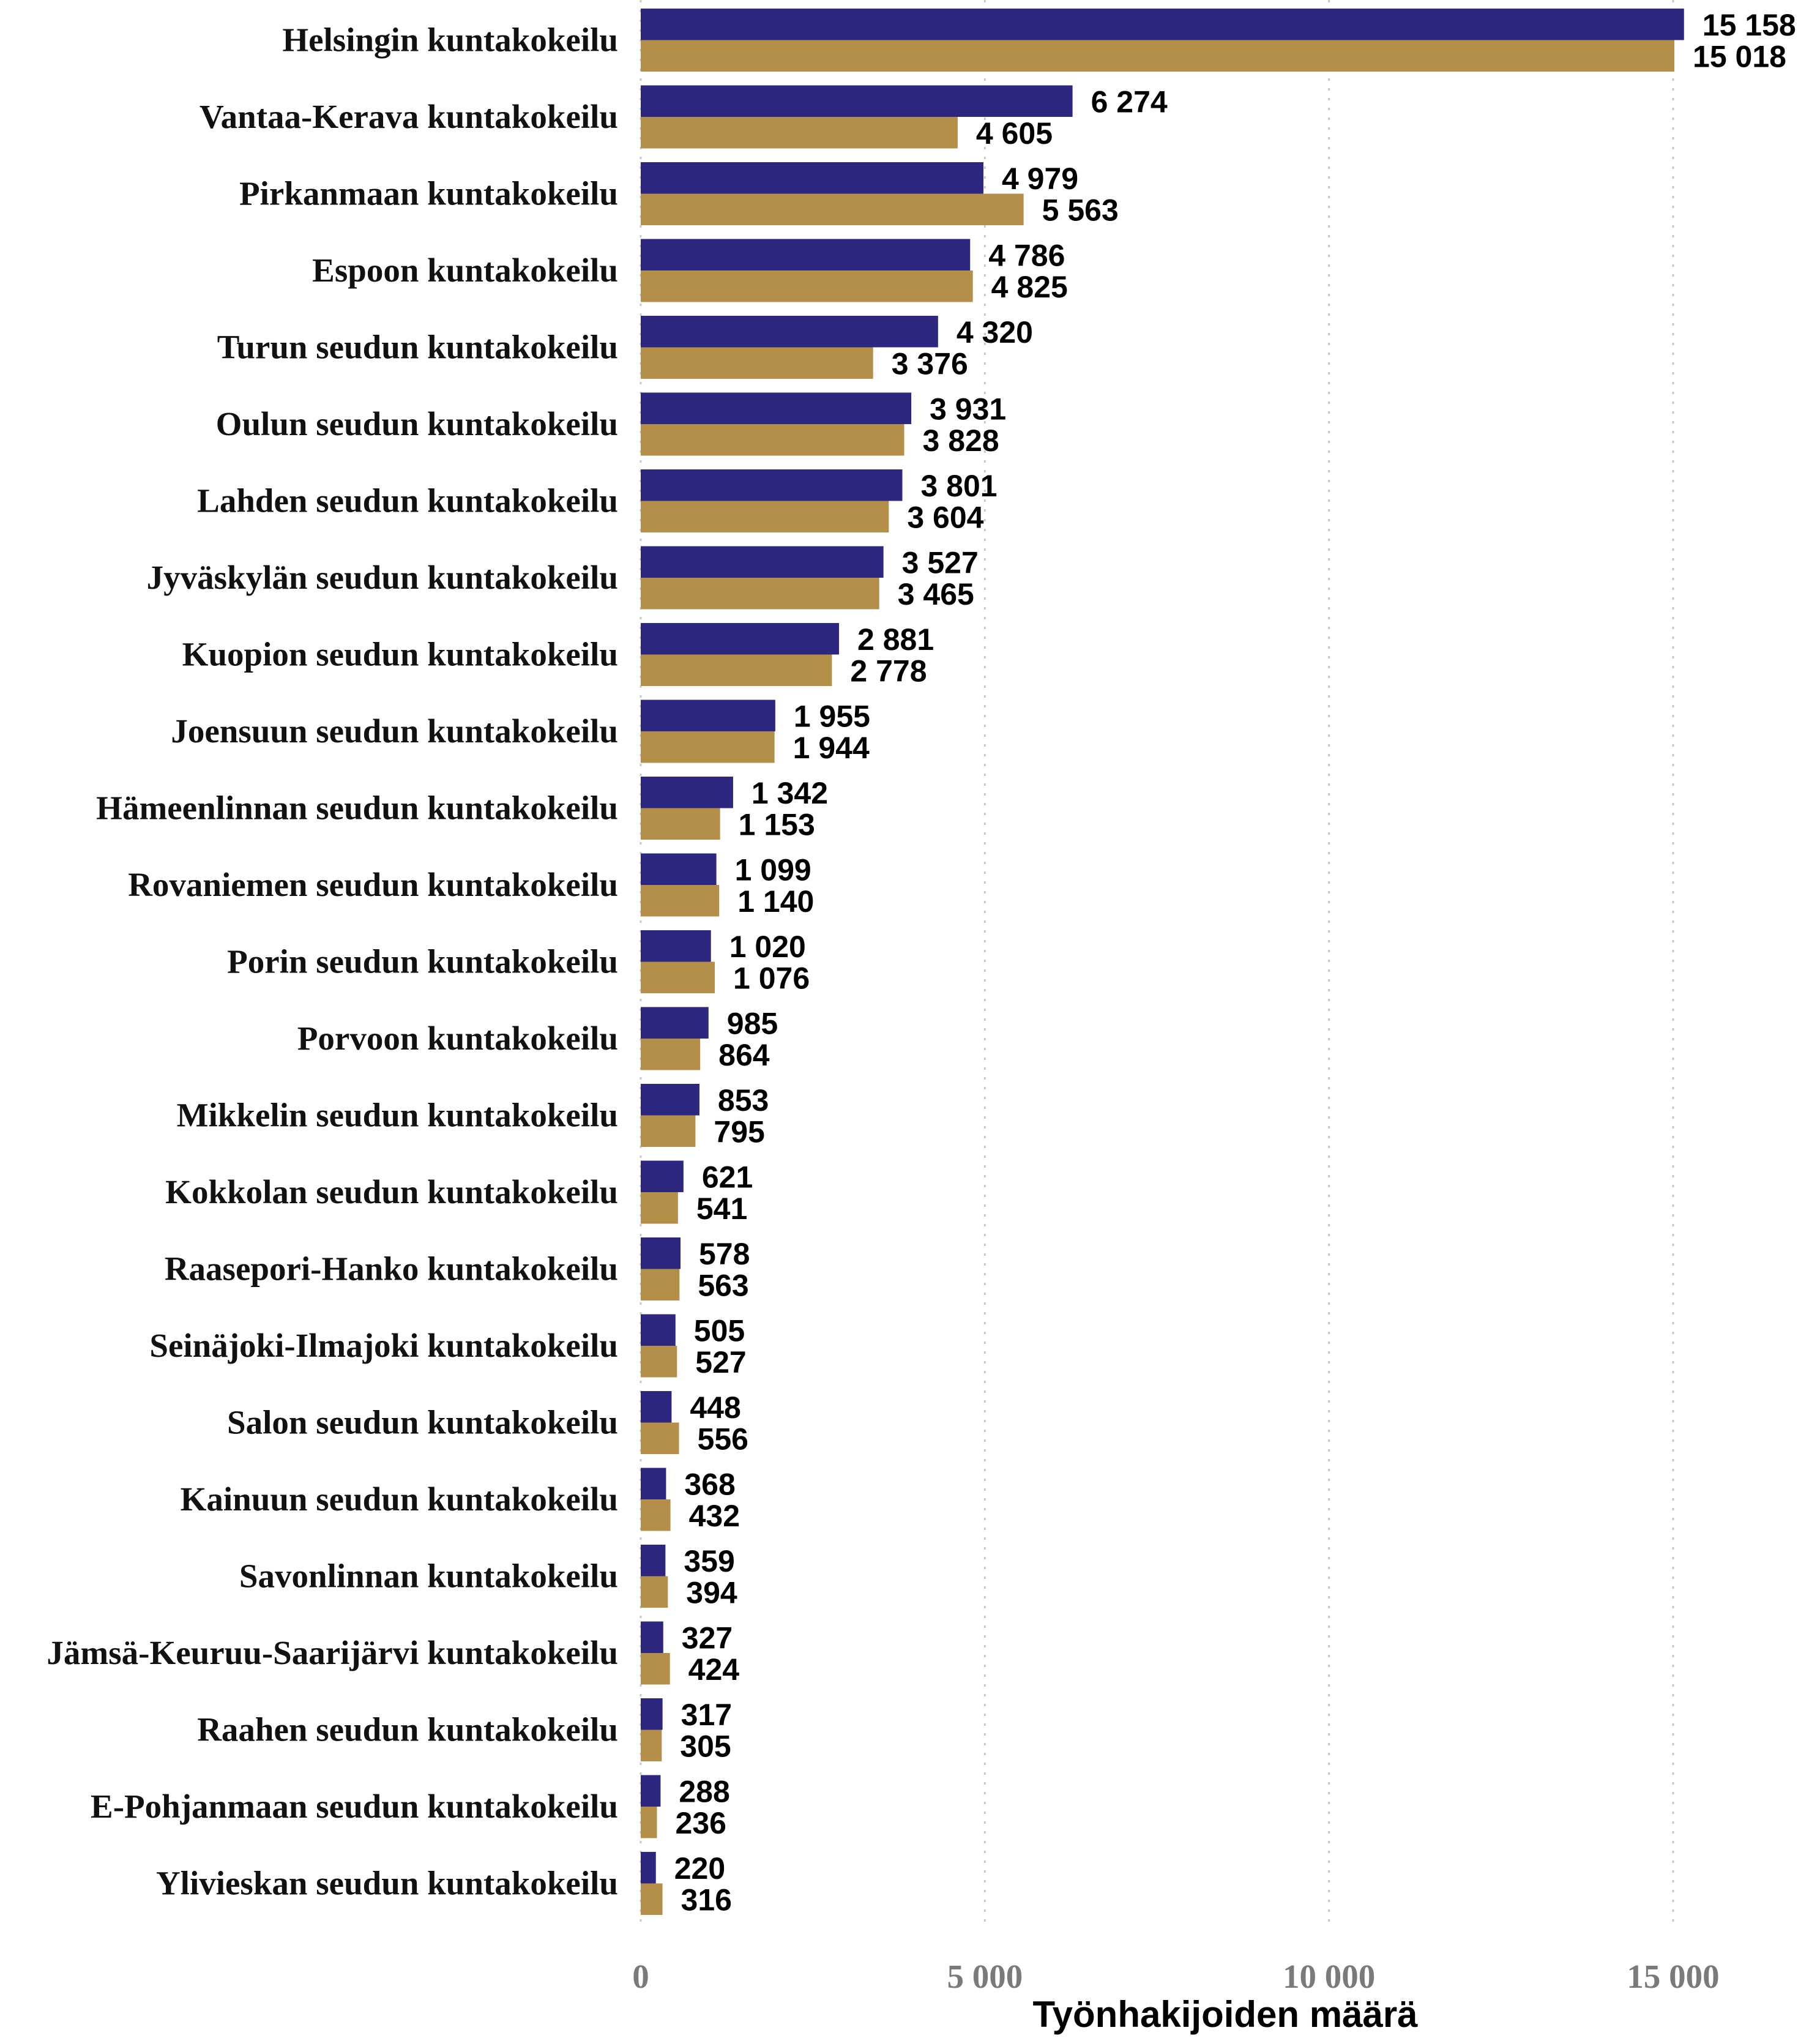 This screenshot has width=1820, height=2041. Describe the element at coordinates (715, 1407) in the screenshot. I see `data-label-series-1: 448` at that location.